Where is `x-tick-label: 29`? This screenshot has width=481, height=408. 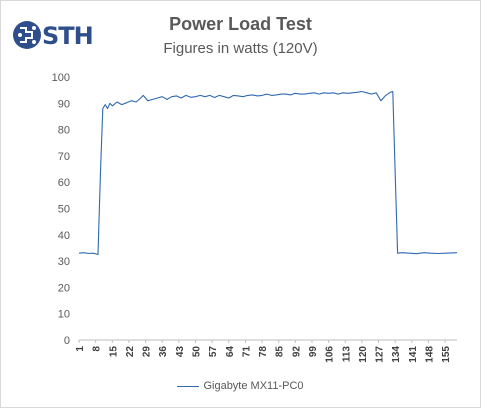
x-tick-label: 29 is located at coordinates (147, 352).